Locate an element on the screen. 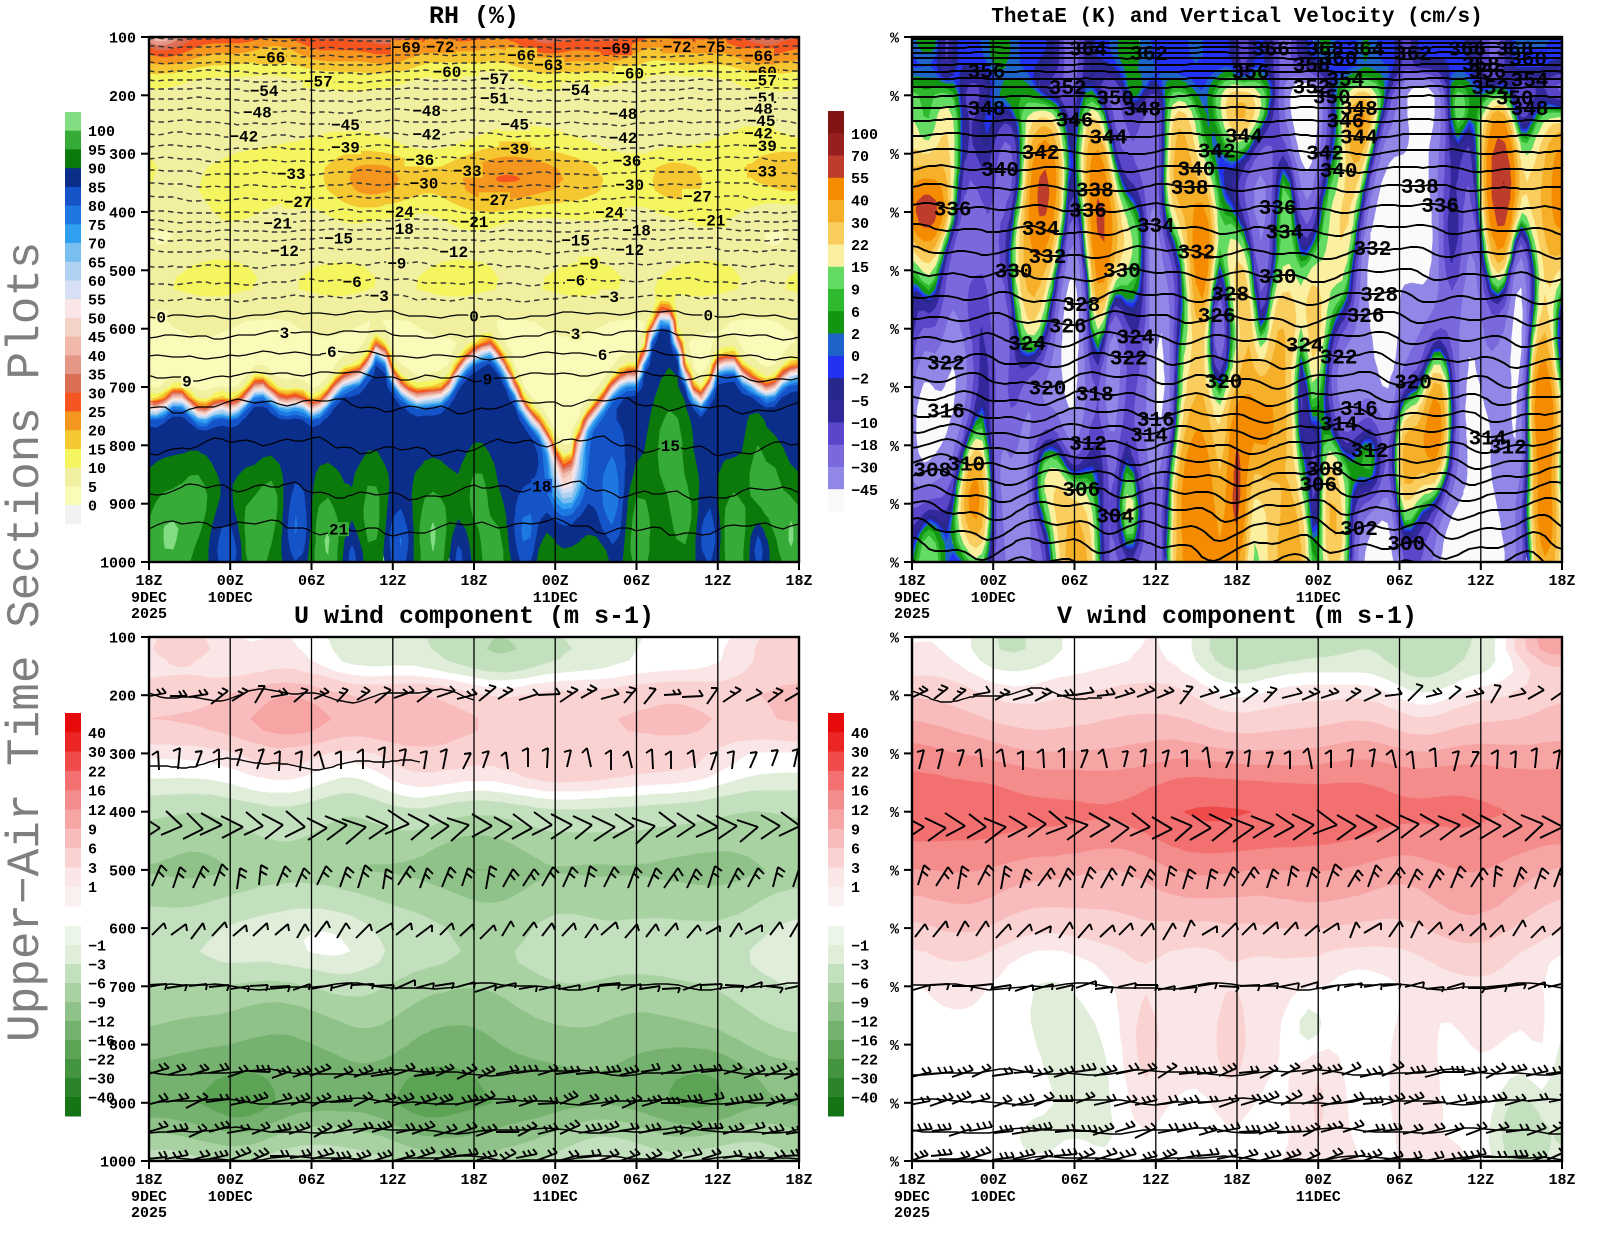 The height and width of the screenshot is (1236, 1600). svg-text: 700 is located at coordinates (122, 389).